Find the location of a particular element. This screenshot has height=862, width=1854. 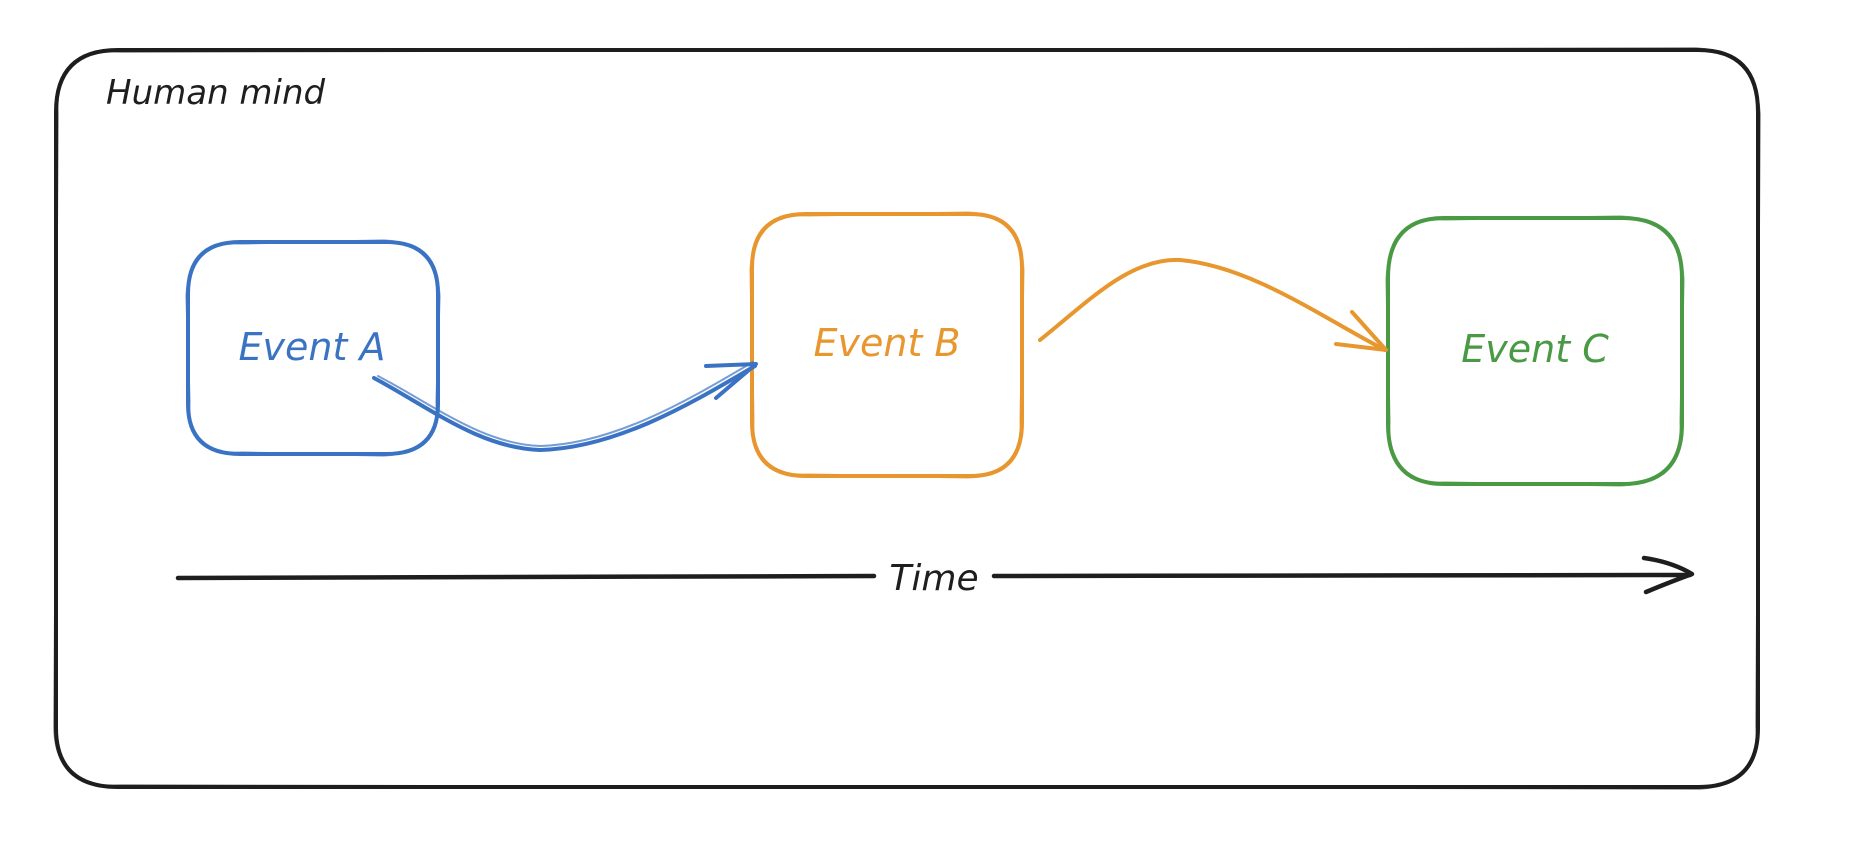

event-a-node: Event A is located at coordinates (313, 348).